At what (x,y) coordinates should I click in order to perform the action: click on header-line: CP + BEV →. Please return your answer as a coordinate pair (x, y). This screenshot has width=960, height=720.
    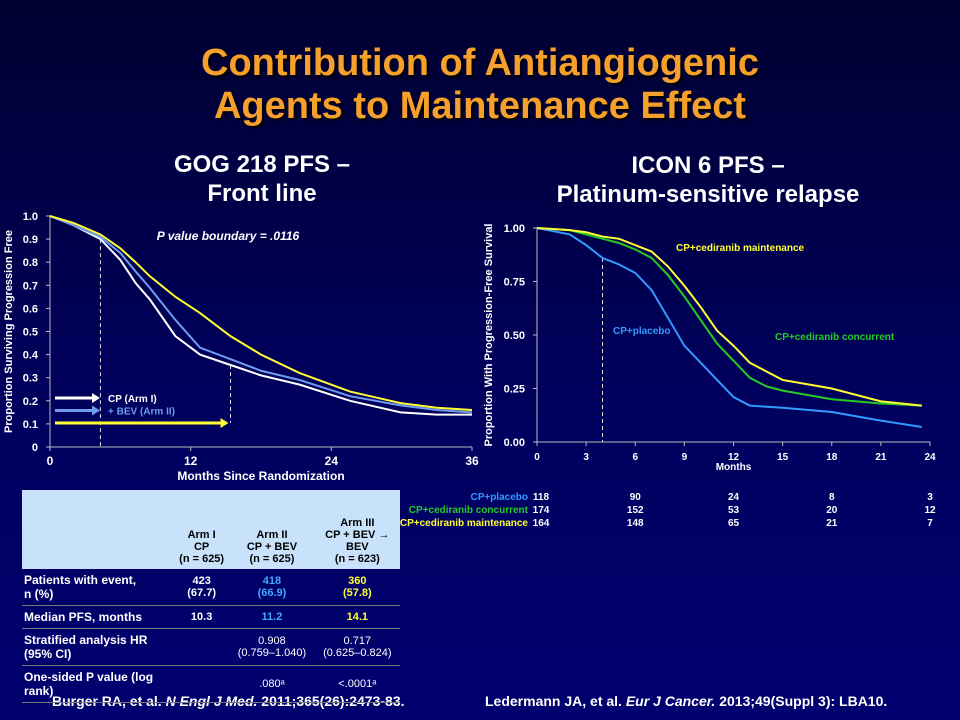
    Looking at the image, I should click on (357, 535).